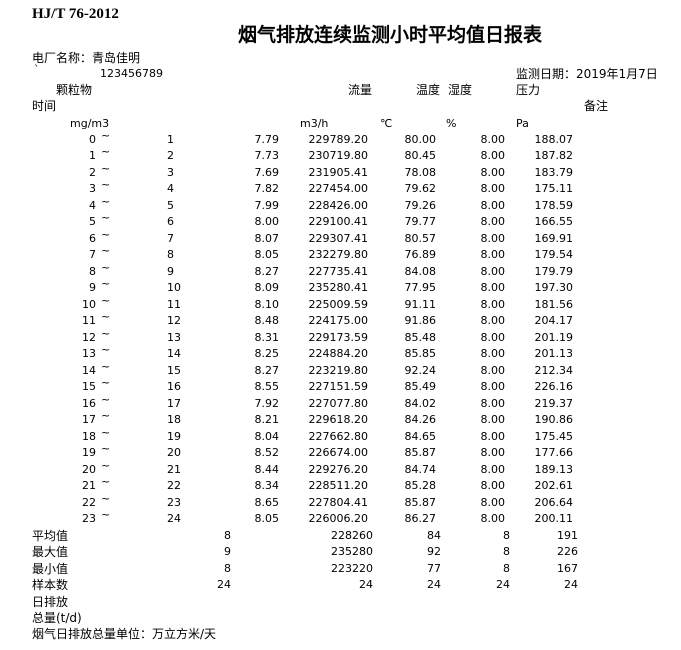 The height and width of the screenshot is (650, 681). What do you see at coordinates (267, 304) in the screenshot?
I see `particulate: 8.10` at bounding box center [267, 304].